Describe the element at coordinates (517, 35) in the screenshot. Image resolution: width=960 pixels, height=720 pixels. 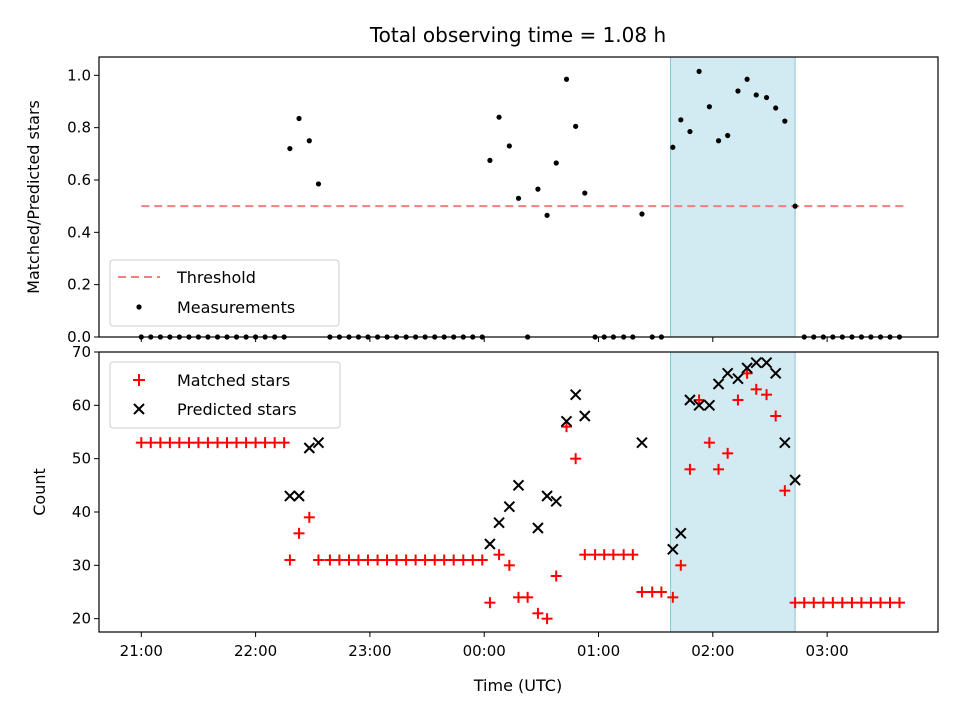
I see `chart-title: Total observing time = 1.08 h` at that location.